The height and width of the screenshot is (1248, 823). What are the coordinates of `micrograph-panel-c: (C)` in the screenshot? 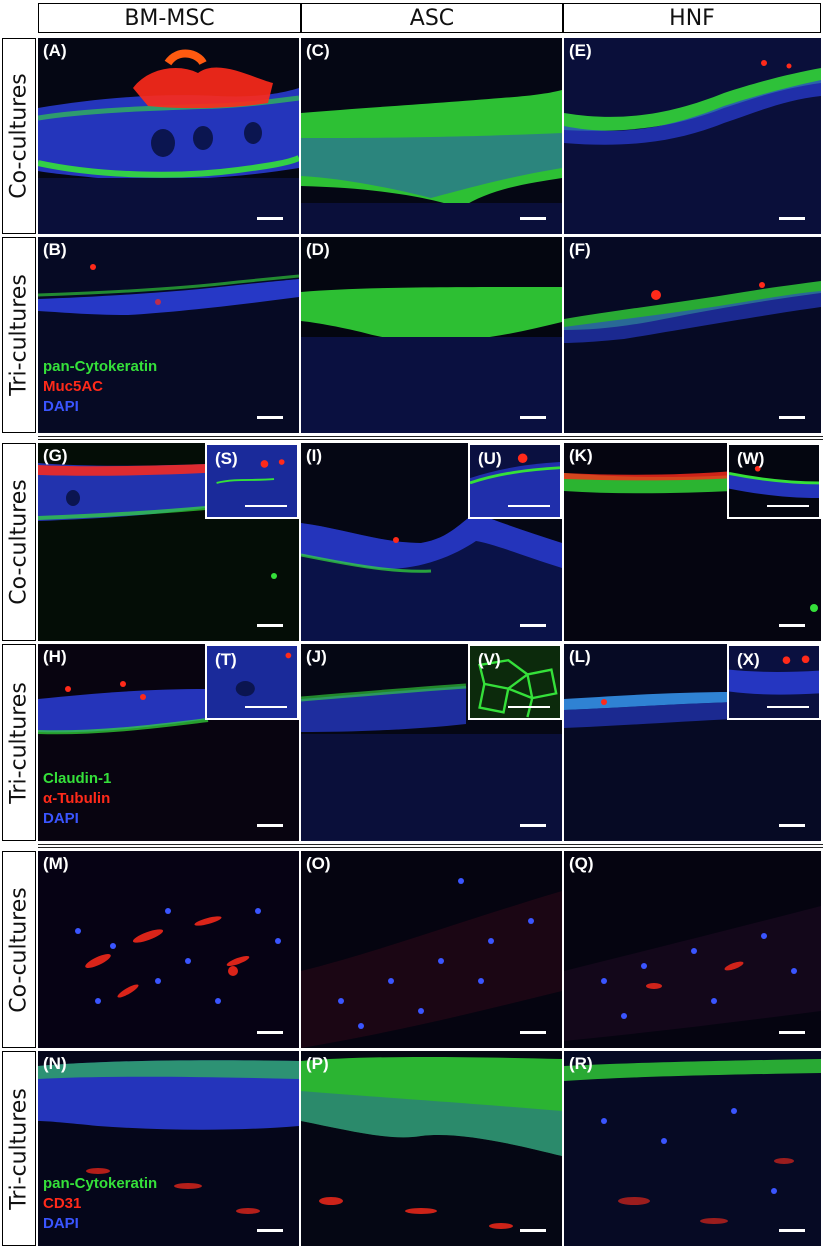 It's located at (431, 136).